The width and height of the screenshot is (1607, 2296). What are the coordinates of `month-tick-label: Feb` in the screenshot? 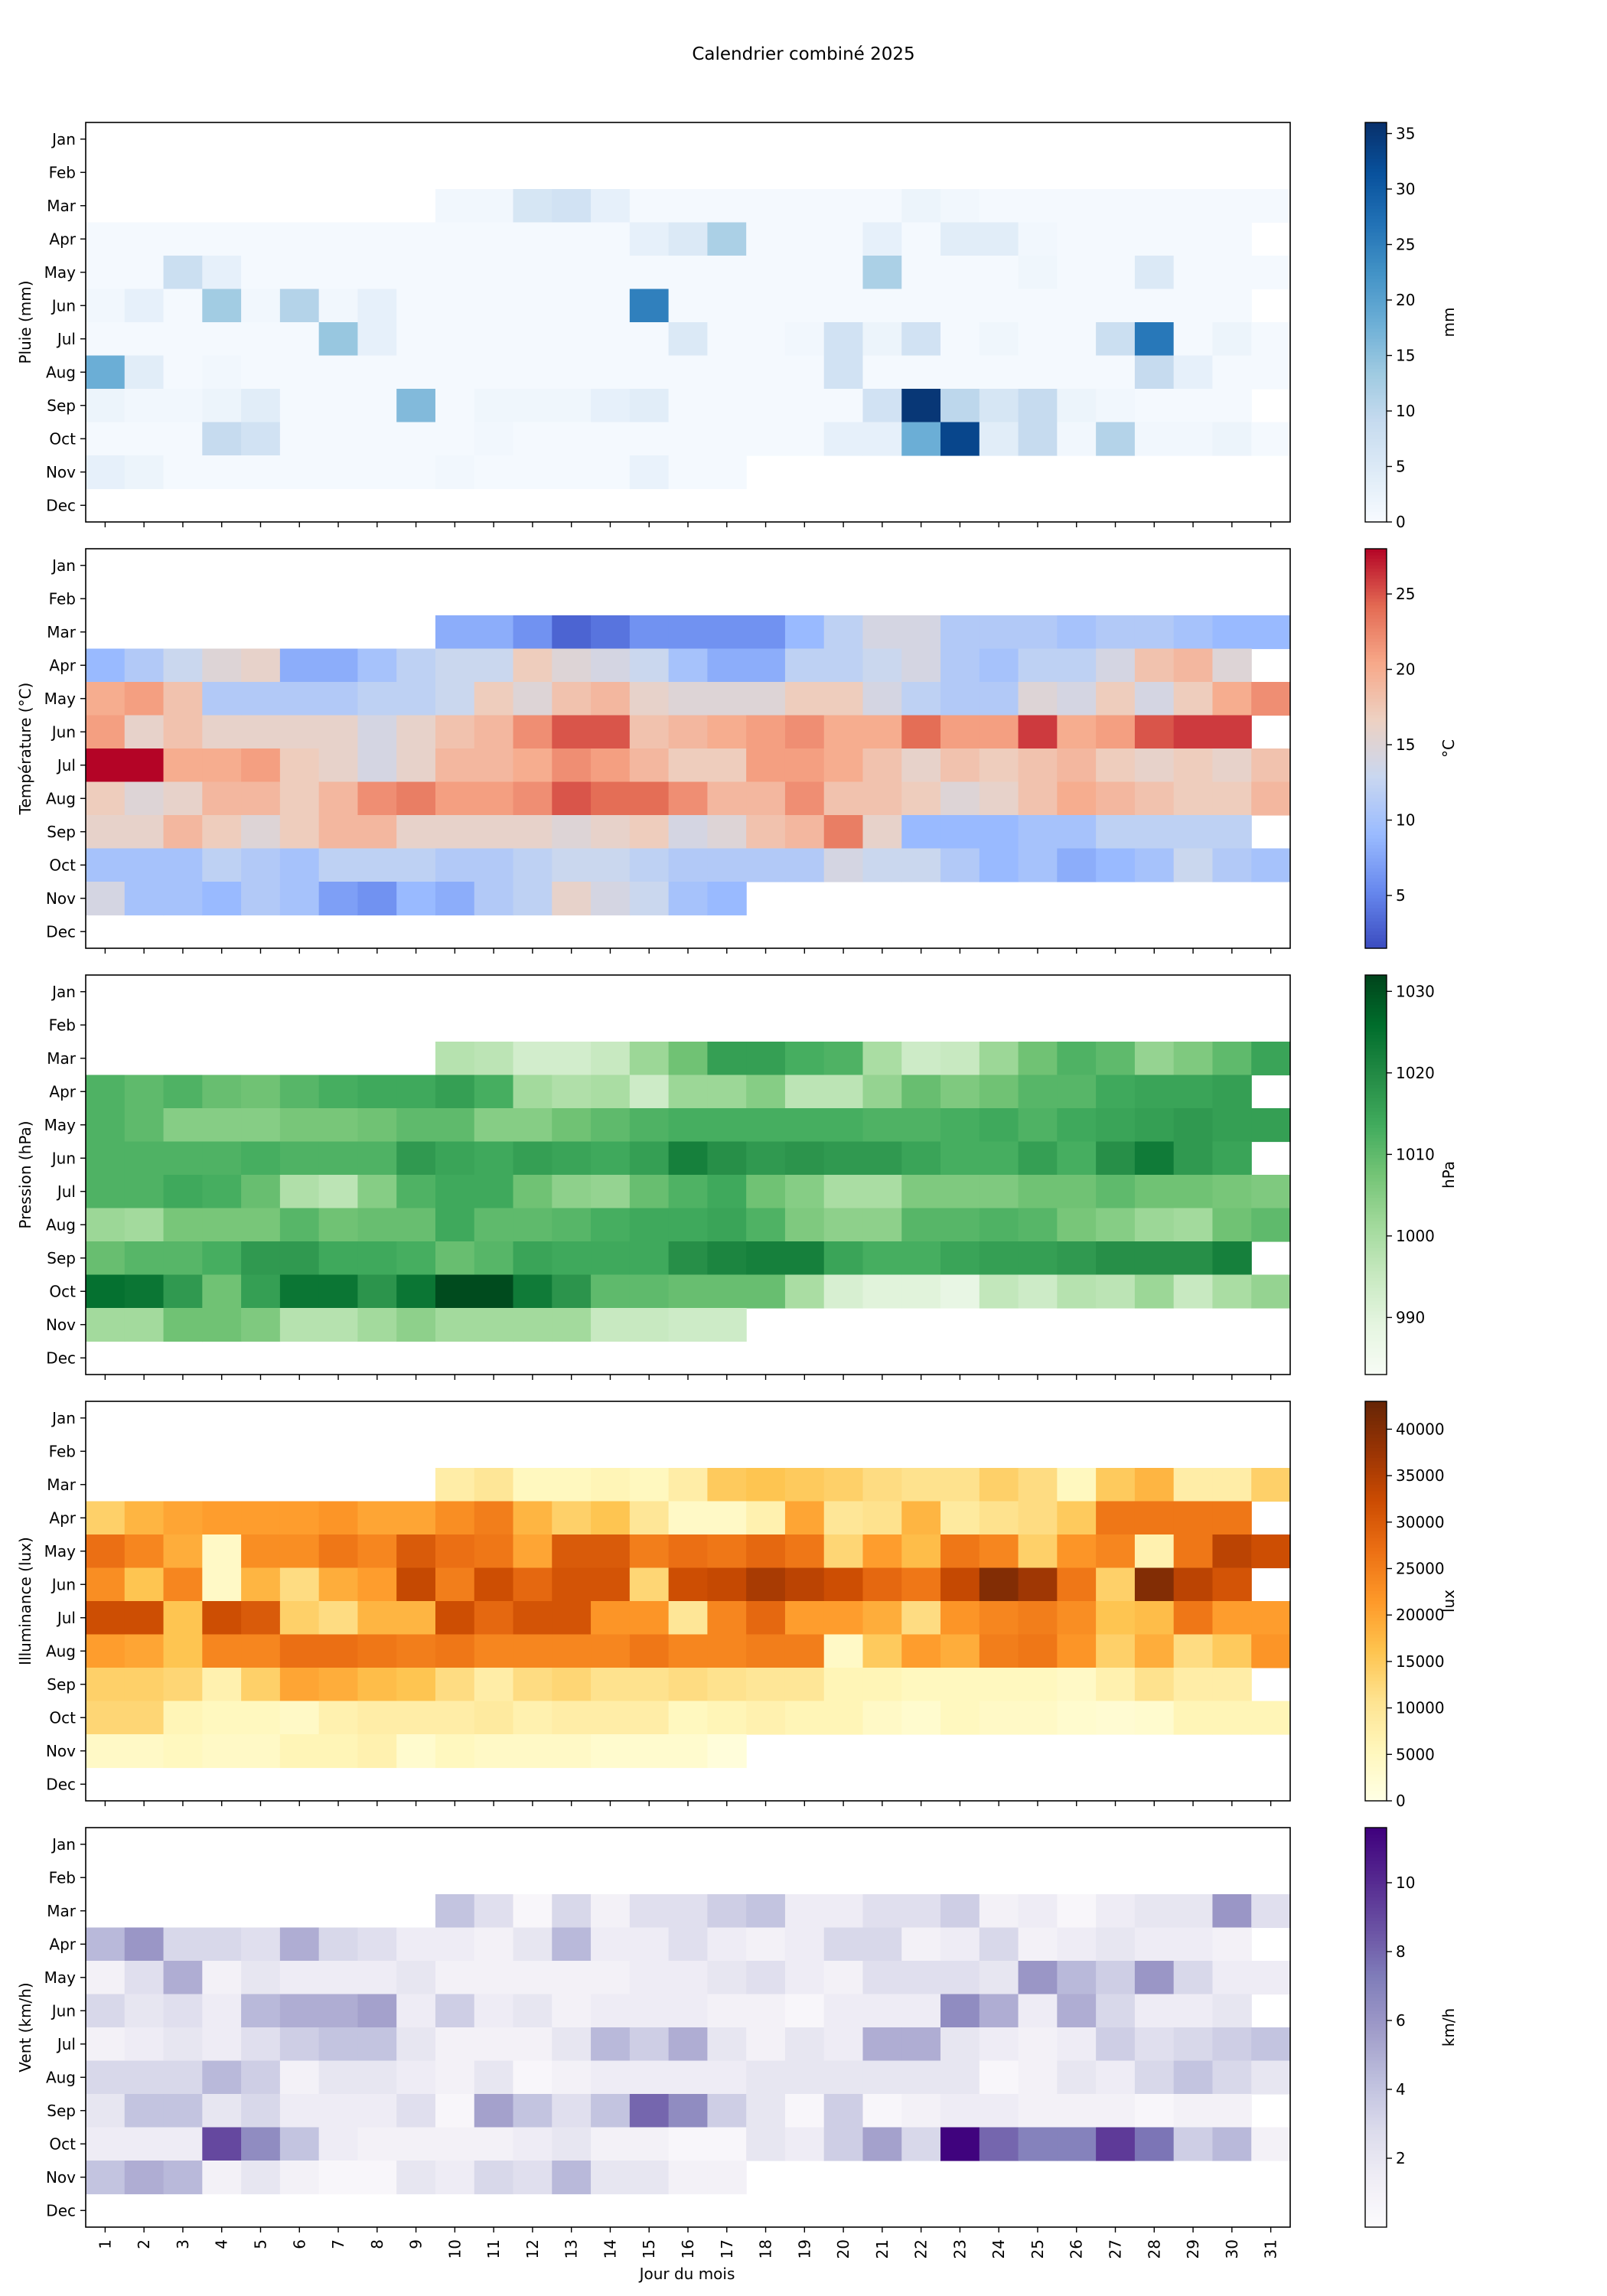 It's located at (62, 1877).